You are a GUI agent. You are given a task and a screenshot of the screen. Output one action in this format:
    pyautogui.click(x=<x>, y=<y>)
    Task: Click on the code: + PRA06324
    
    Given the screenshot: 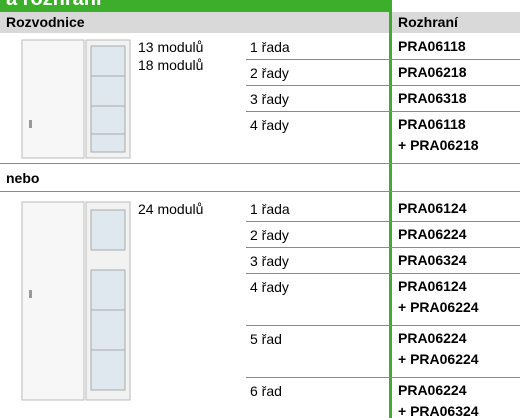 What is the action you would take?
    pyautogui.click(x=438, y=410)
    